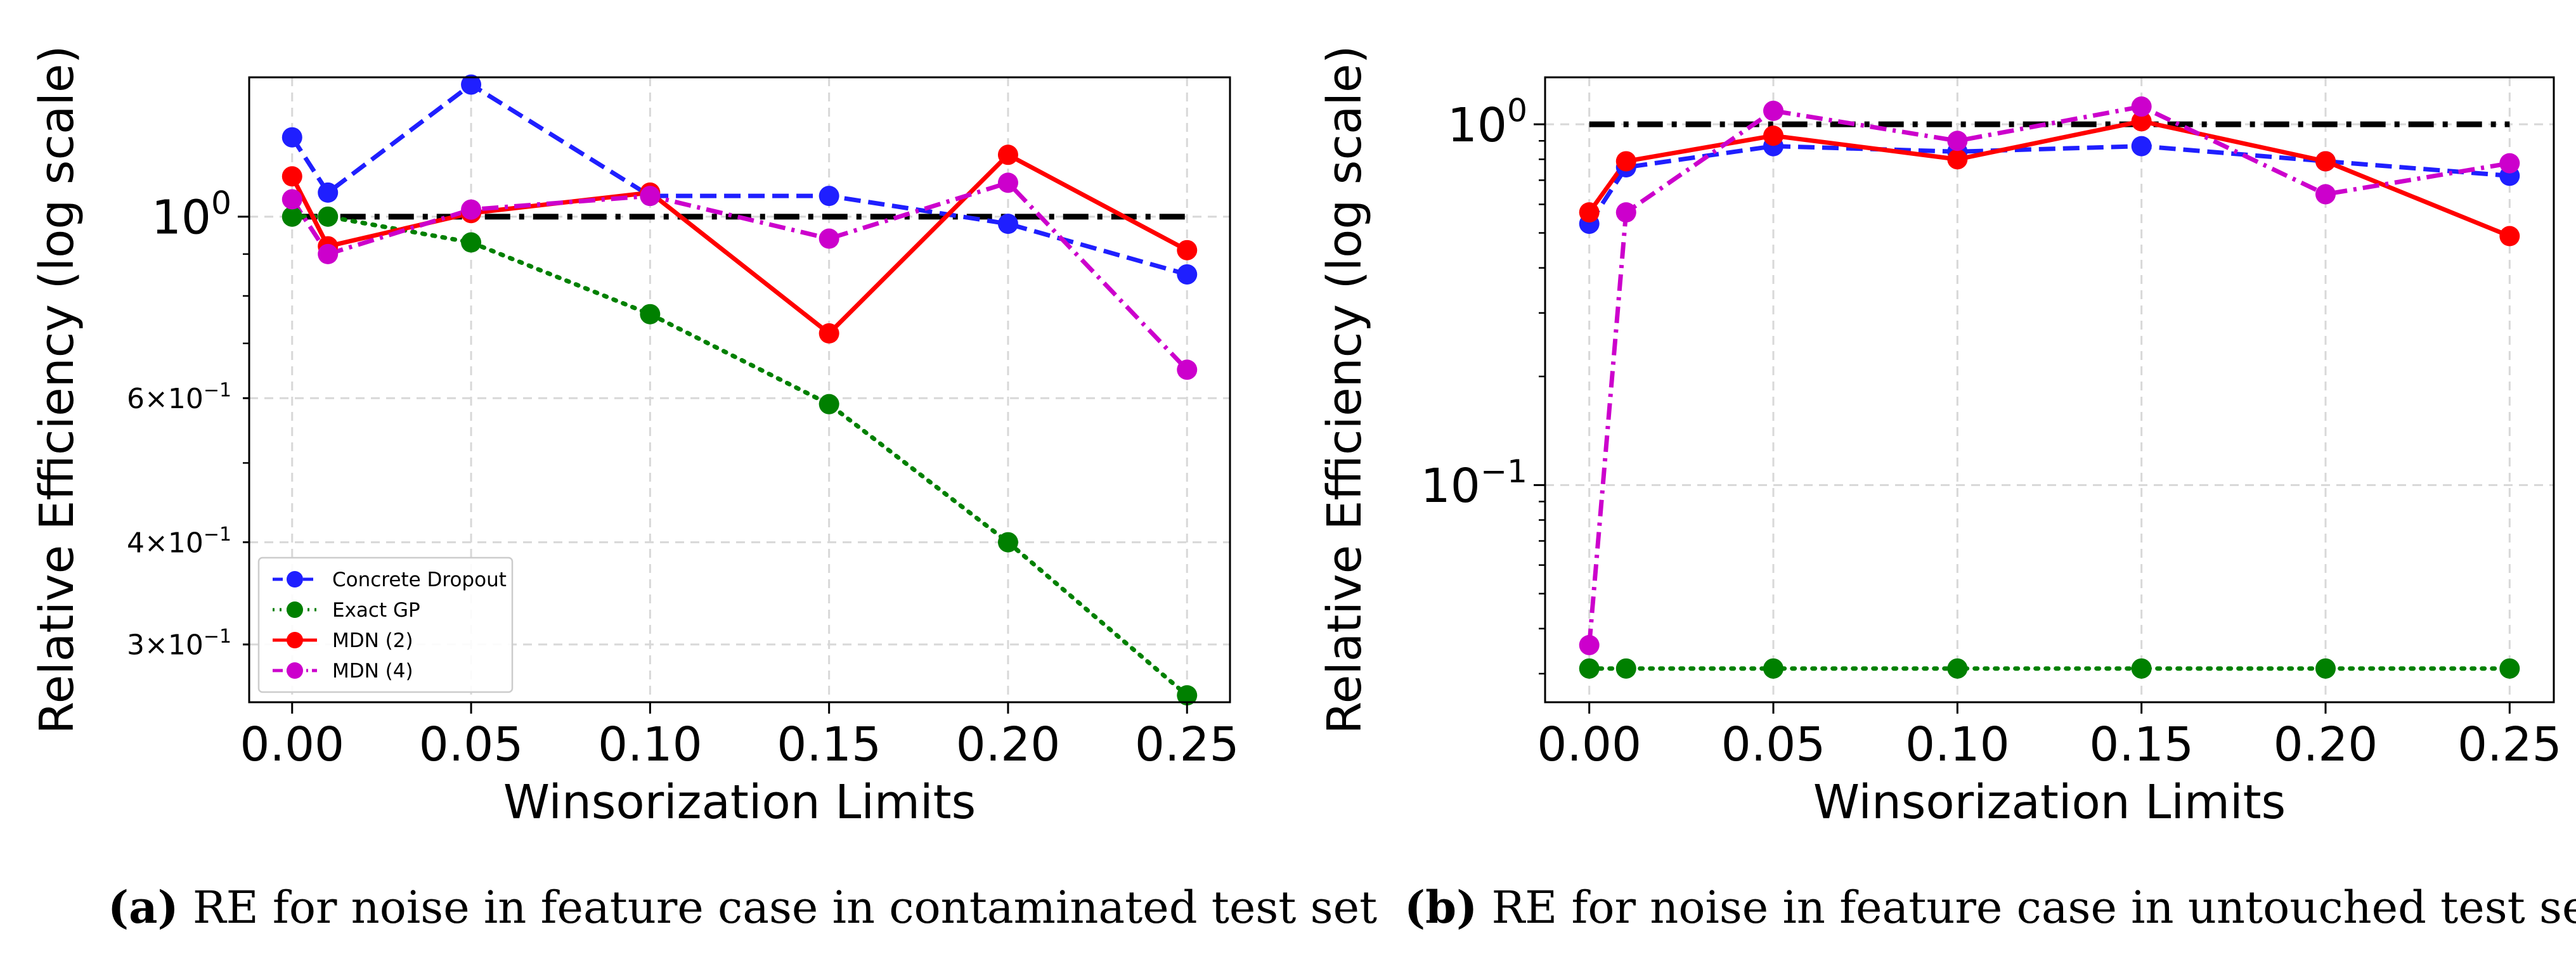 The width and height of the screenshot is (2576, 957). Describe the element at coordinates (217, 534) in the screenshot. I see `chart-a-ytick-label-2-exponent: −1` at that location.